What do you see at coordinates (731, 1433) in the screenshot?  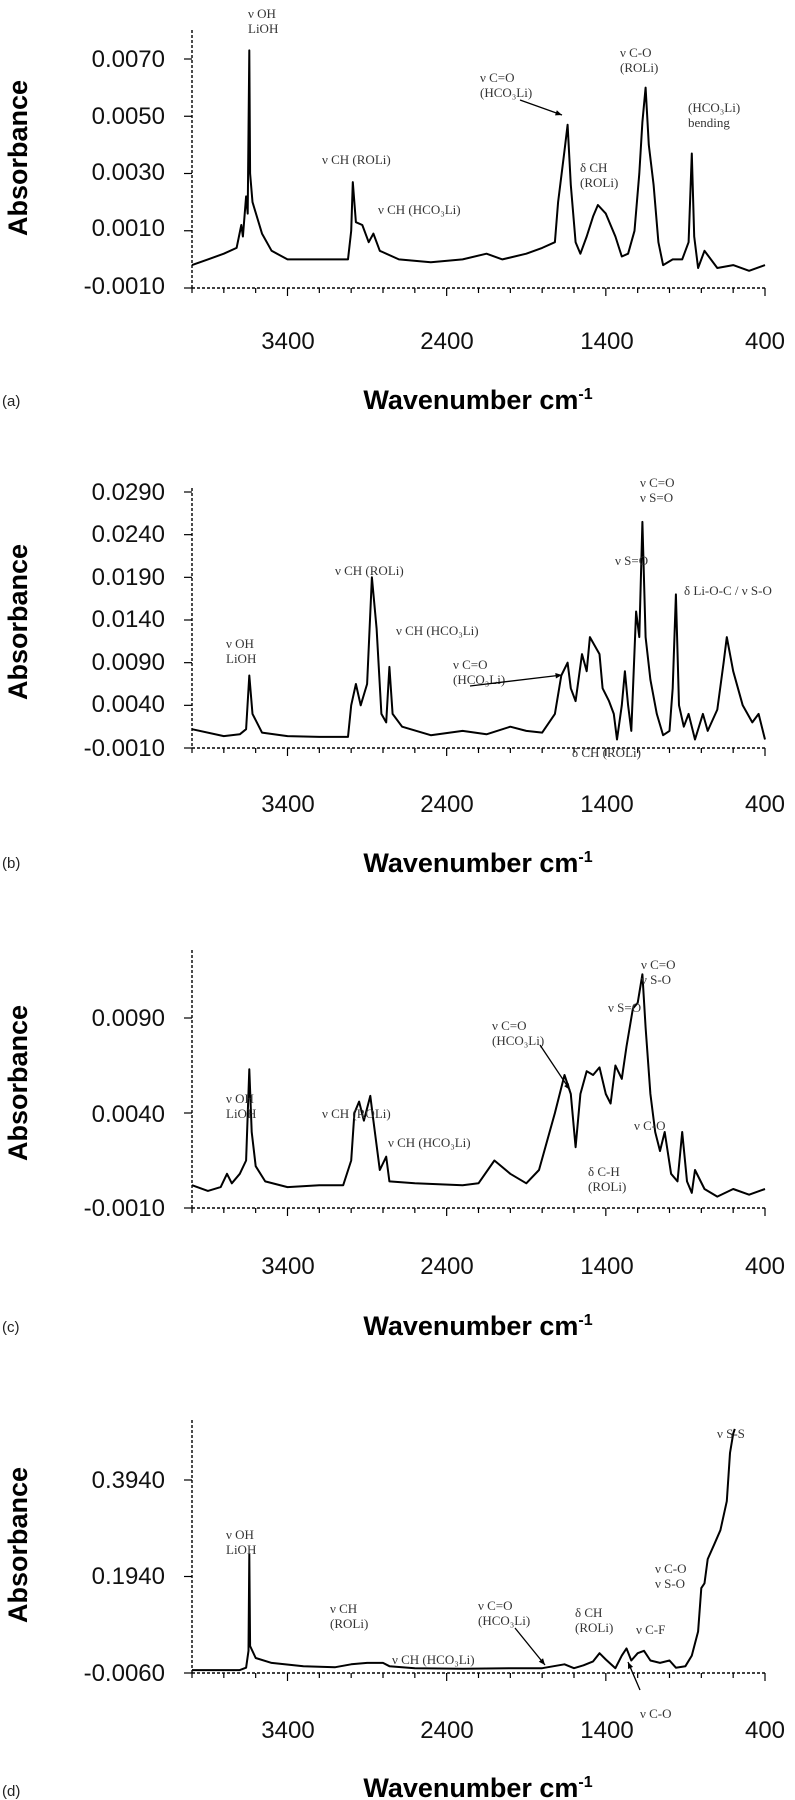 I see `peak-annotation: ν S-S` at bounding box center [731, 1433].